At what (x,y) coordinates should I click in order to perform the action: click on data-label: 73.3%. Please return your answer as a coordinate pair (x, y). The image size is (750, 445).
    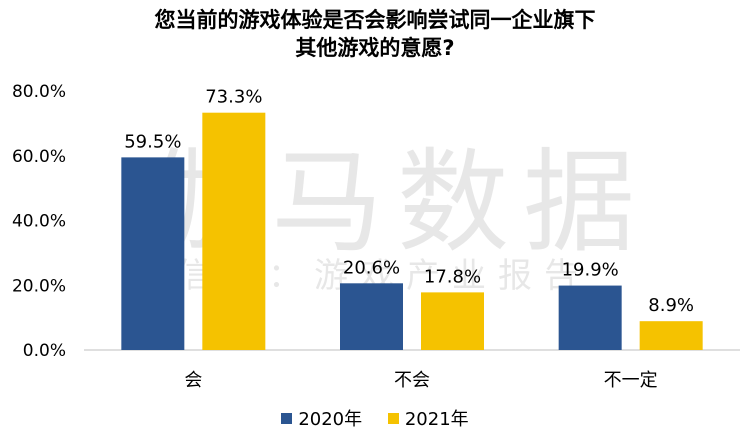
    Looking at the image, I should click on (233, 97).